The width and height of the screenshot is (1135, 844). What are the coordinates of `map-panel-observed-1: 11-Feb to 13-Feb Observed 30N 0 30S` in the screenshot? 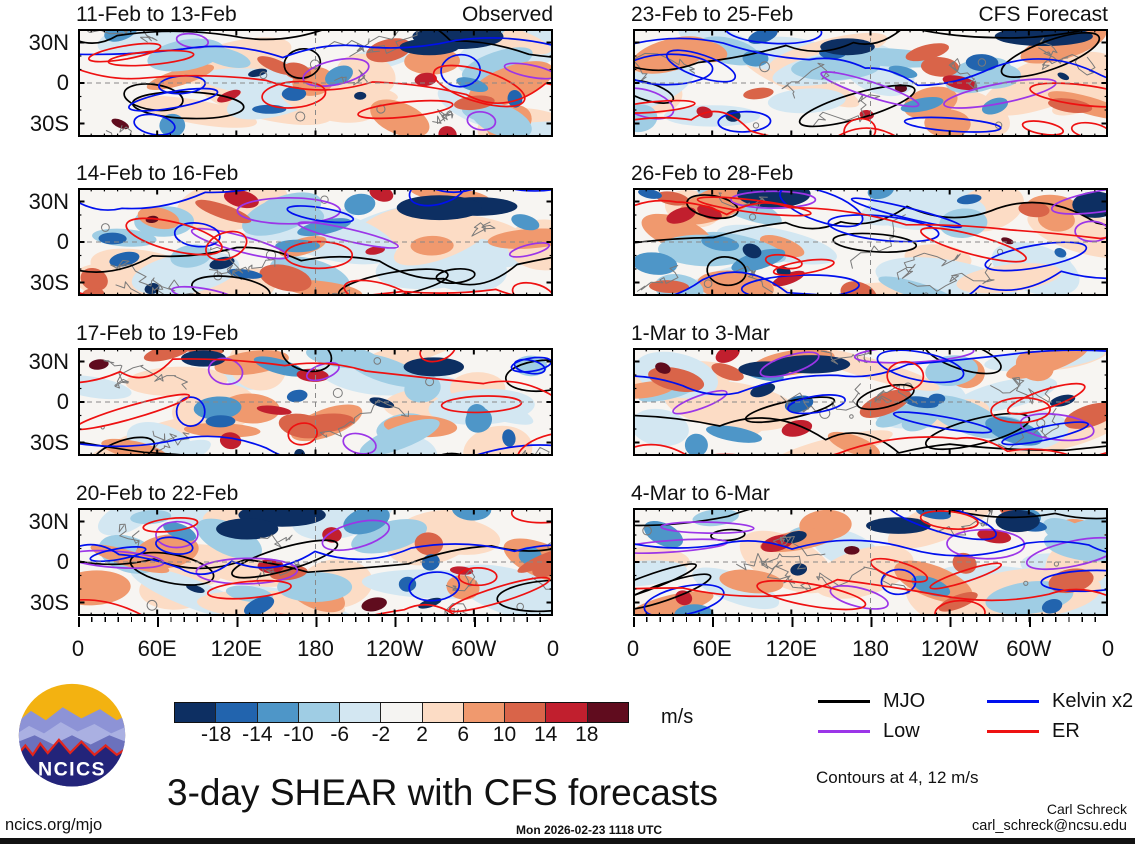 It's located at (291, 70).